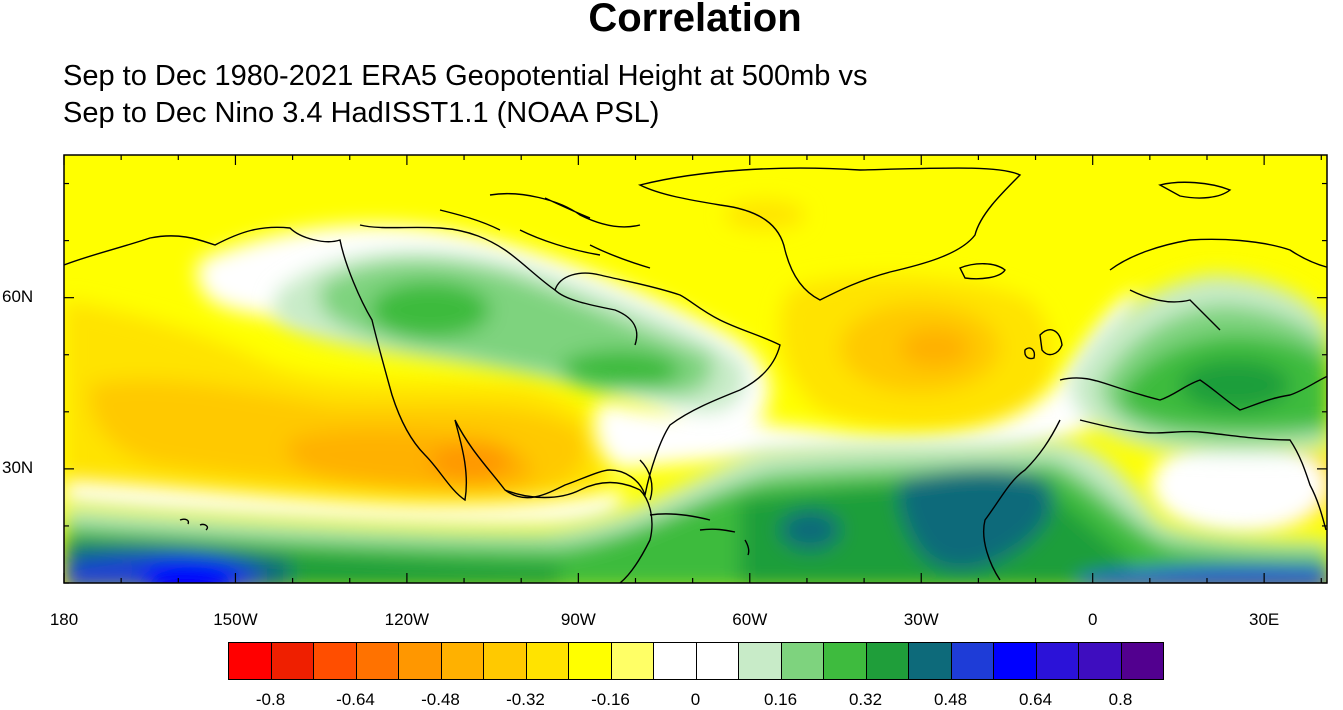  I want to click on lon-tick-label: 60W, so click(750, 619).